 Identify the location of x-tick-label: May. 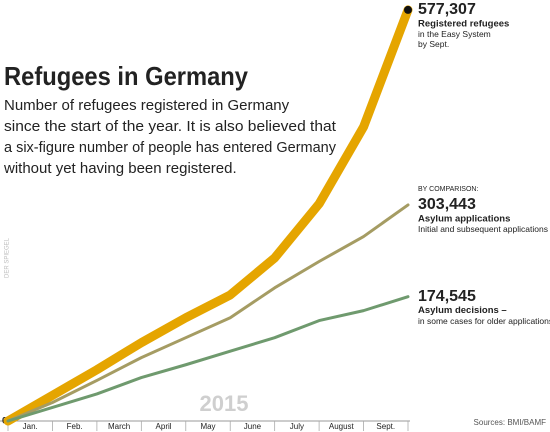
(207, 426).